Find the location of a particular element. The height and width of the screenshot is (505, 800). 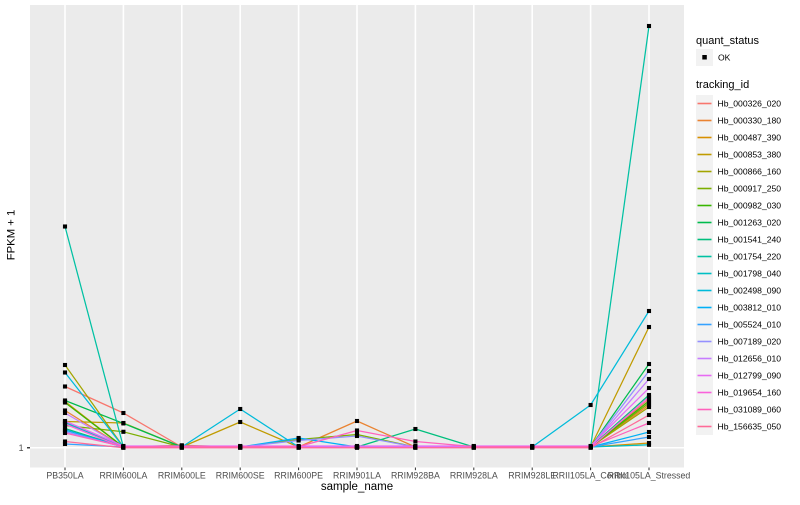

svg-text: Hb_007189_020 is located at coordinates (750, 342).